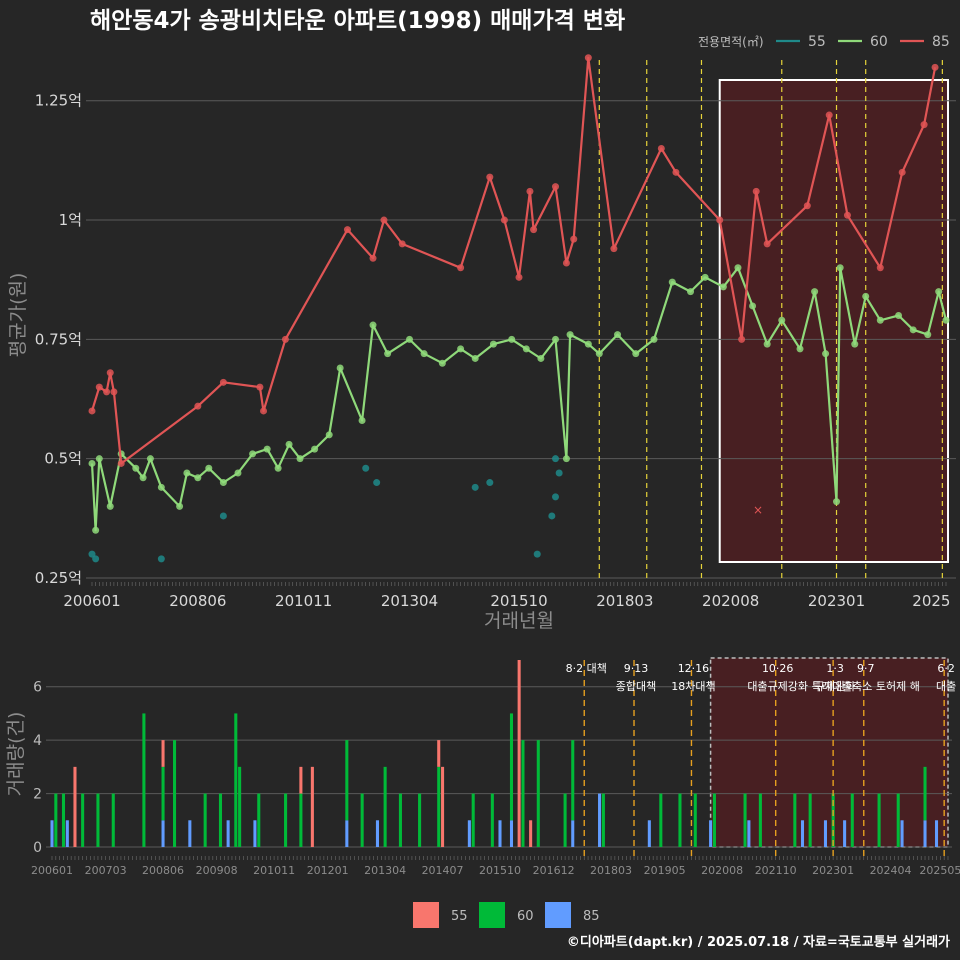  What do you see at coordinates (217, 870) in the screenshot?
I see `volume-x-tick-label: 200908` at bounding box center [217, 870].